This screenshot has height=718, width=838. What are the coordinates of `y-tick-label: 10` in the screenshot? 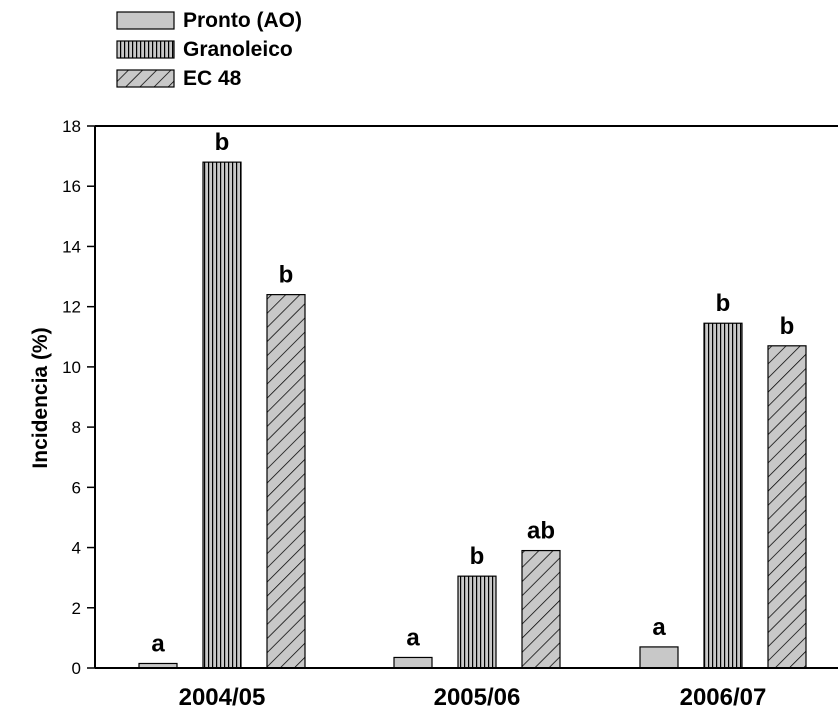 It's located at (71, 367).